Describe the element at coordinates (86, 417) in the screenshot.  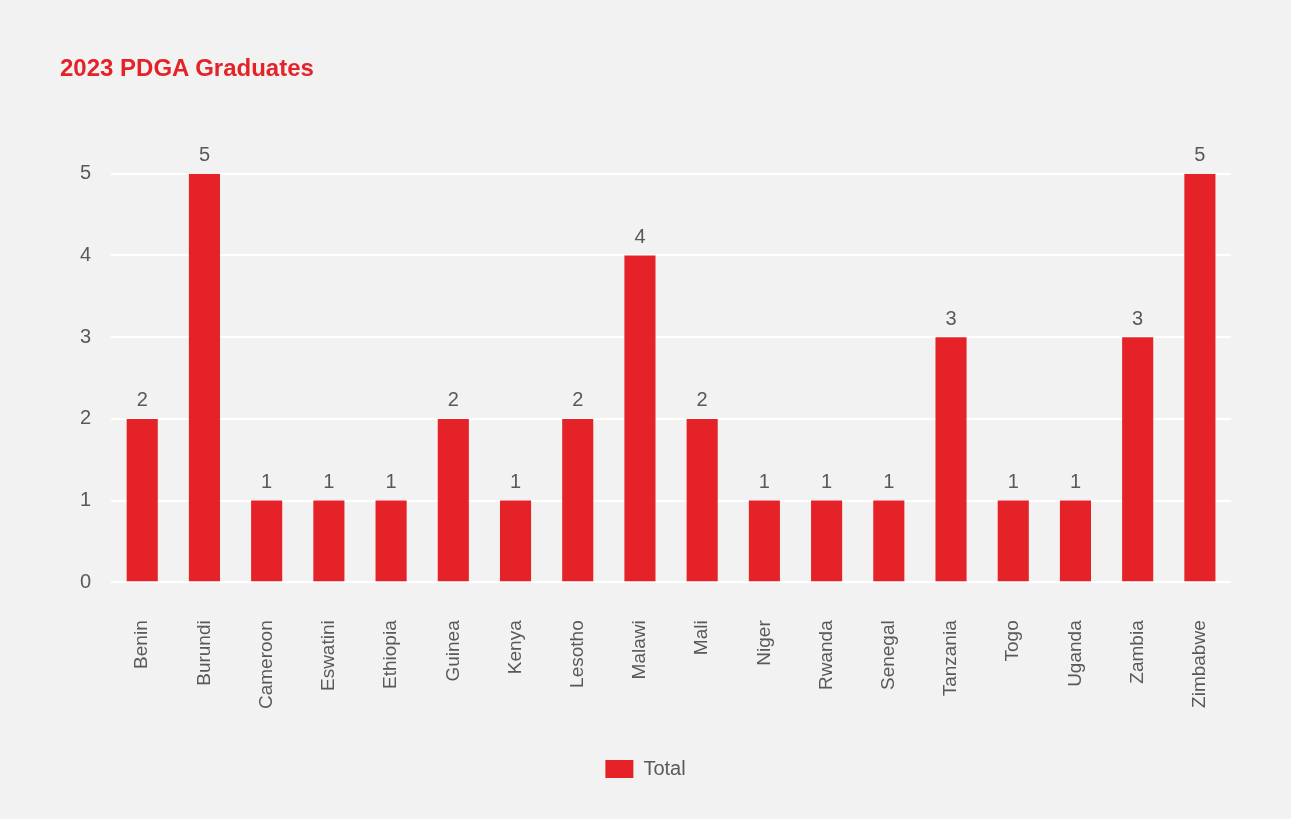
I see `y-tick-label: 2` at that location.